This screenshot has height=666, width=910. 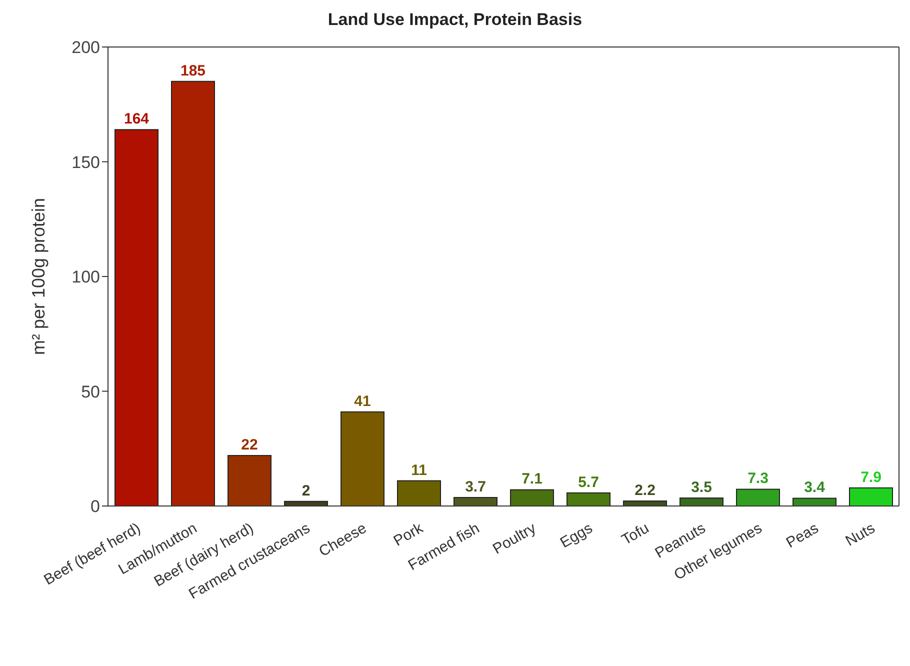 What do you see at coordinates (860, 535) in the screenshot?
I see `x-tick-label: Nuts` at bounding box center [860, 535].